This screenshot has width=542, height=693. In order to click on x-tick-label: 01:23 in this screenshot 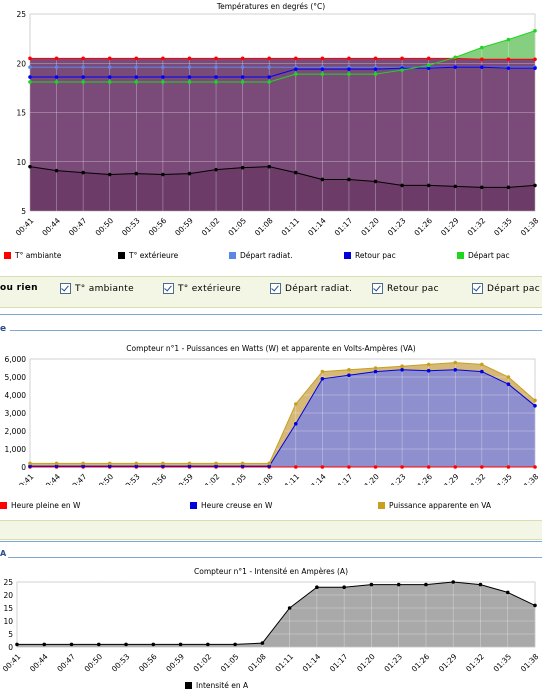, I will do `click(393, 663)`.